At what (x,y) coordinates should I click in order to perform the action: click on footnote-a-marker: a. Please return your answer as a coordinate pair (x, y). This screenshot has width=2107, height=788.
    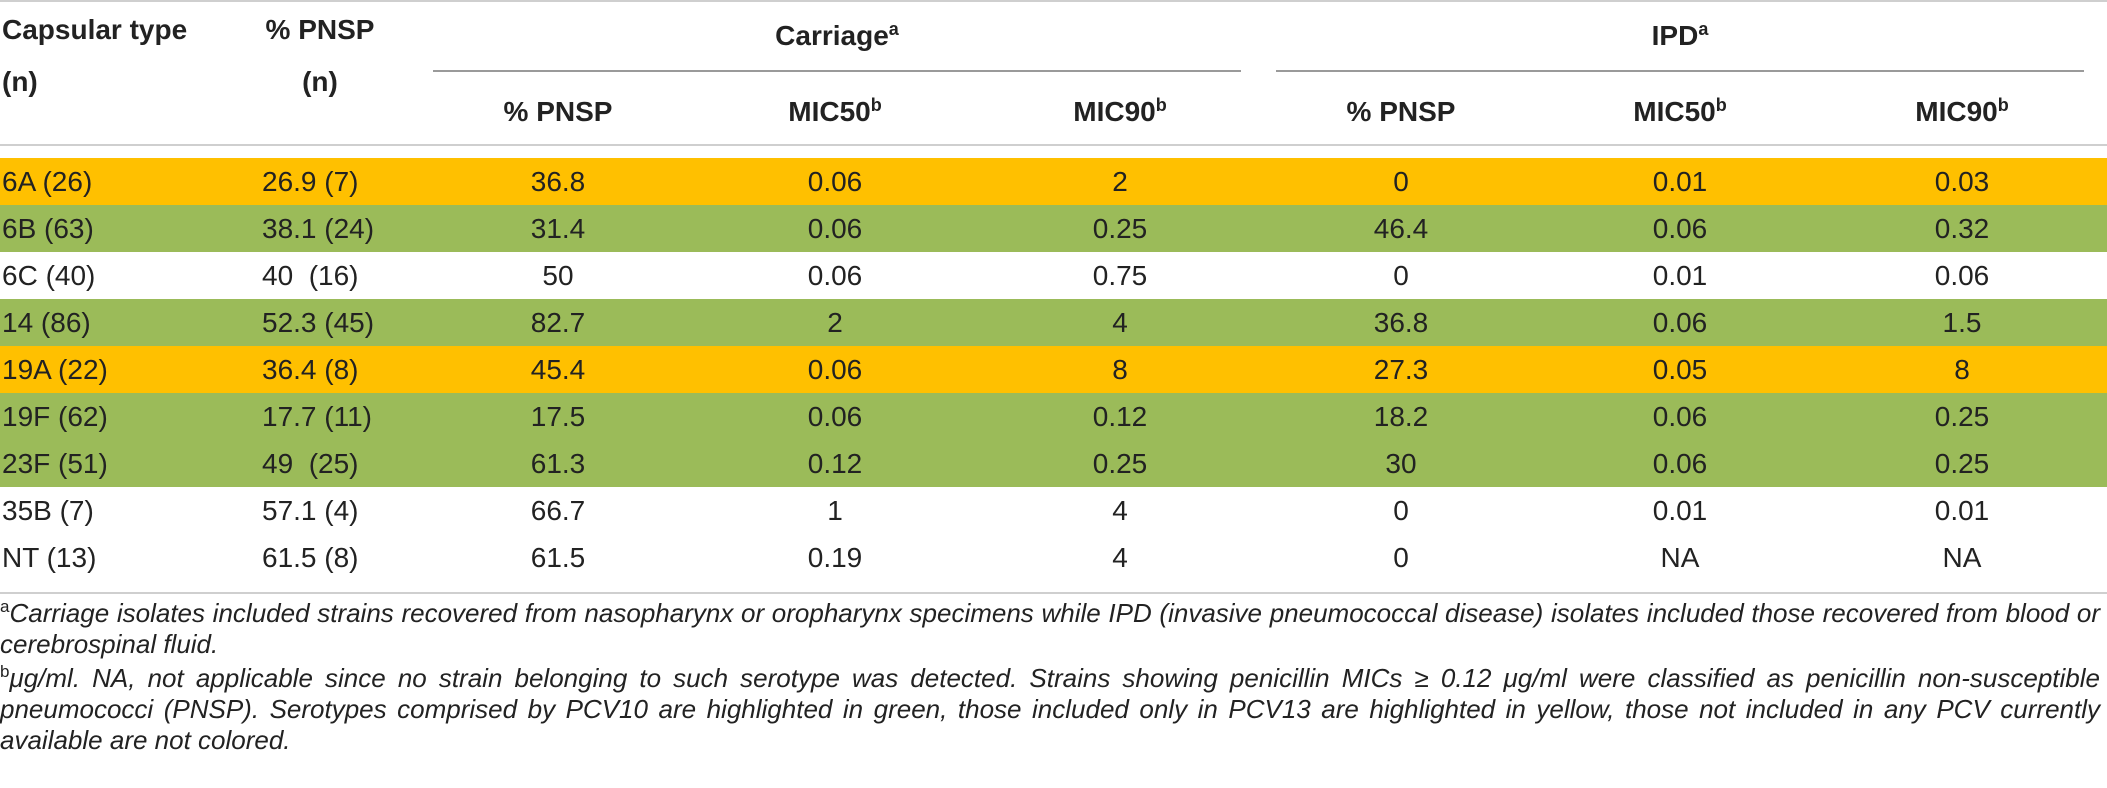
    Looking at the image, I should click on (5, 606).